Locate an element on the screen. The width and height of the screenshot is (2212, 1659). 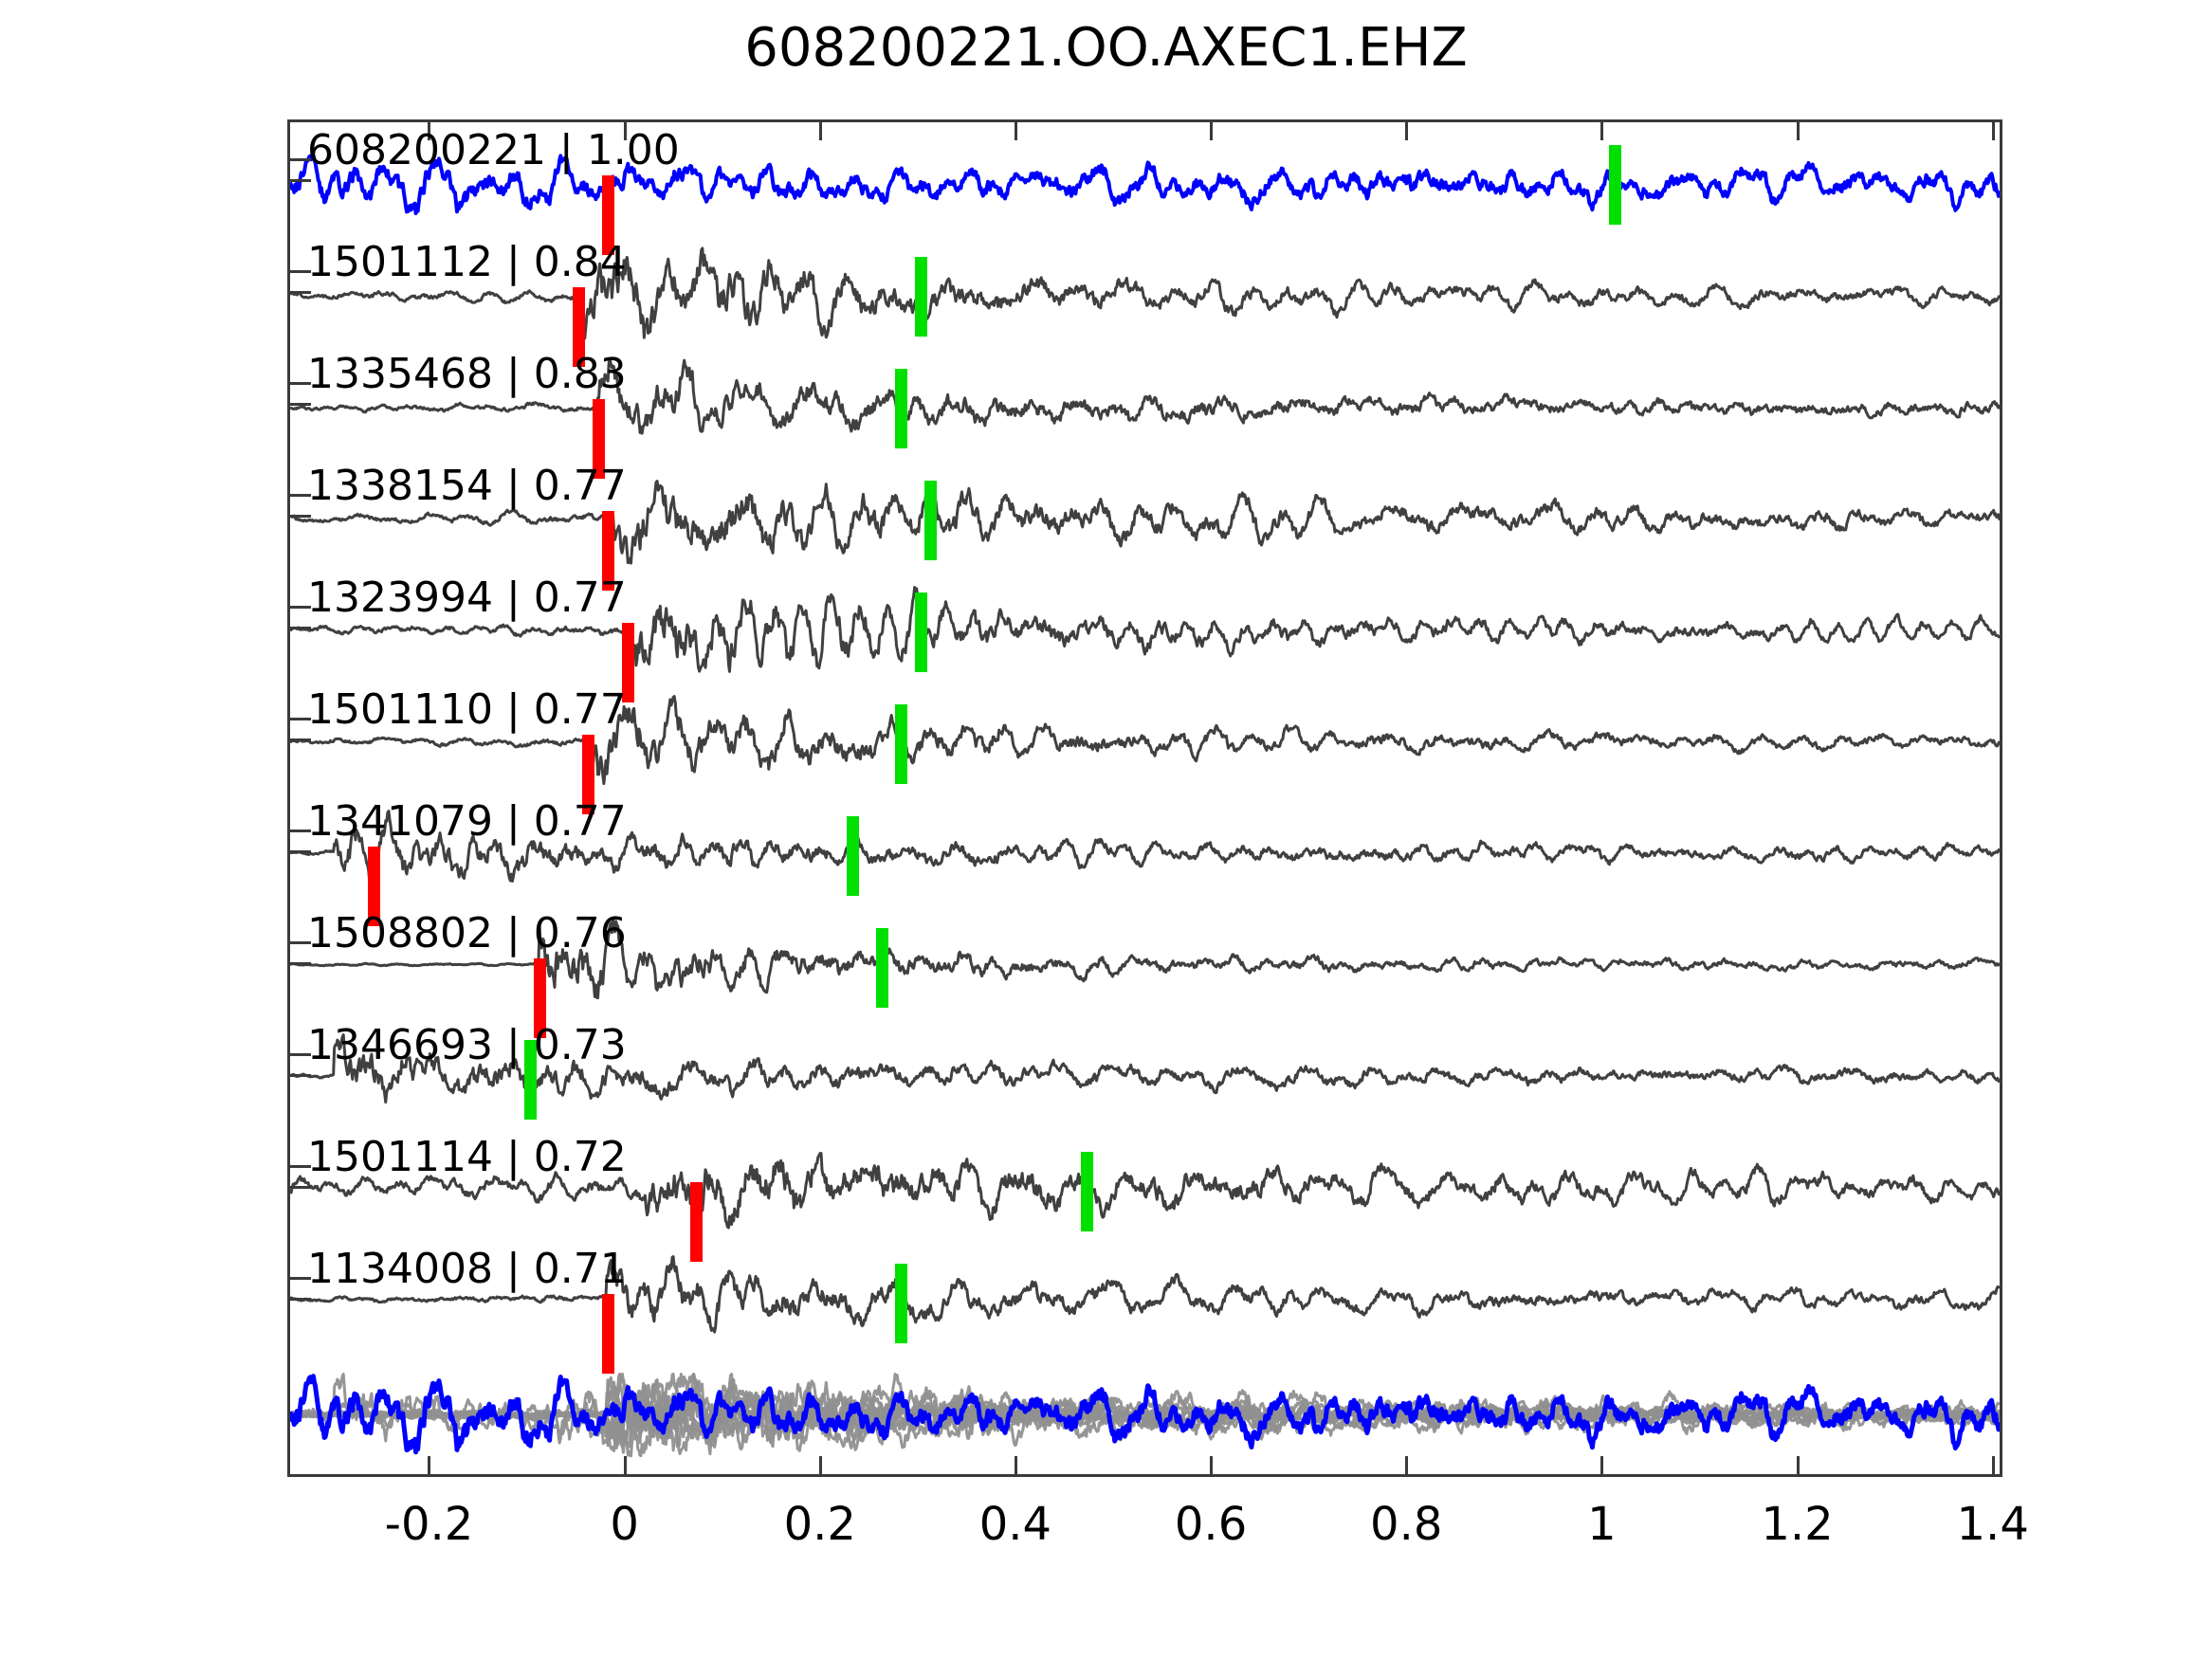
x-axis-tick-label: 1.4 is located at coordinates (1992, 1524).